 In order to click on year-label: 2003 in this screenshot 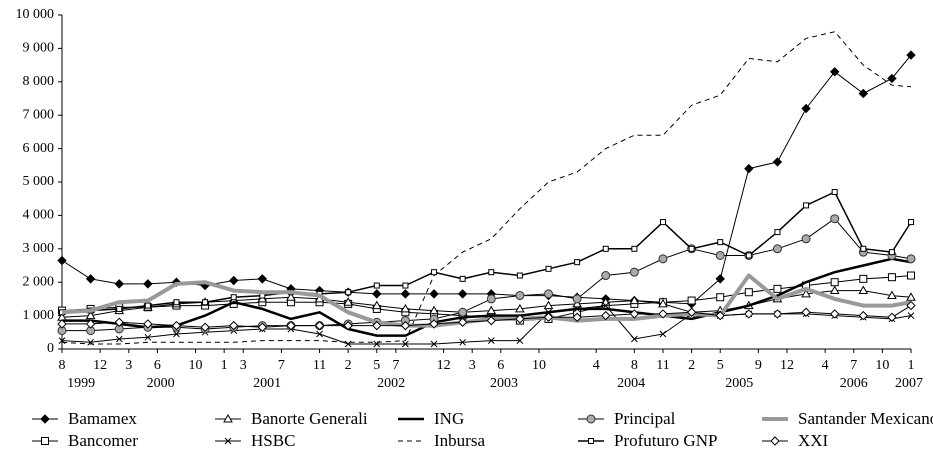, I will do `click(504, 383)`.